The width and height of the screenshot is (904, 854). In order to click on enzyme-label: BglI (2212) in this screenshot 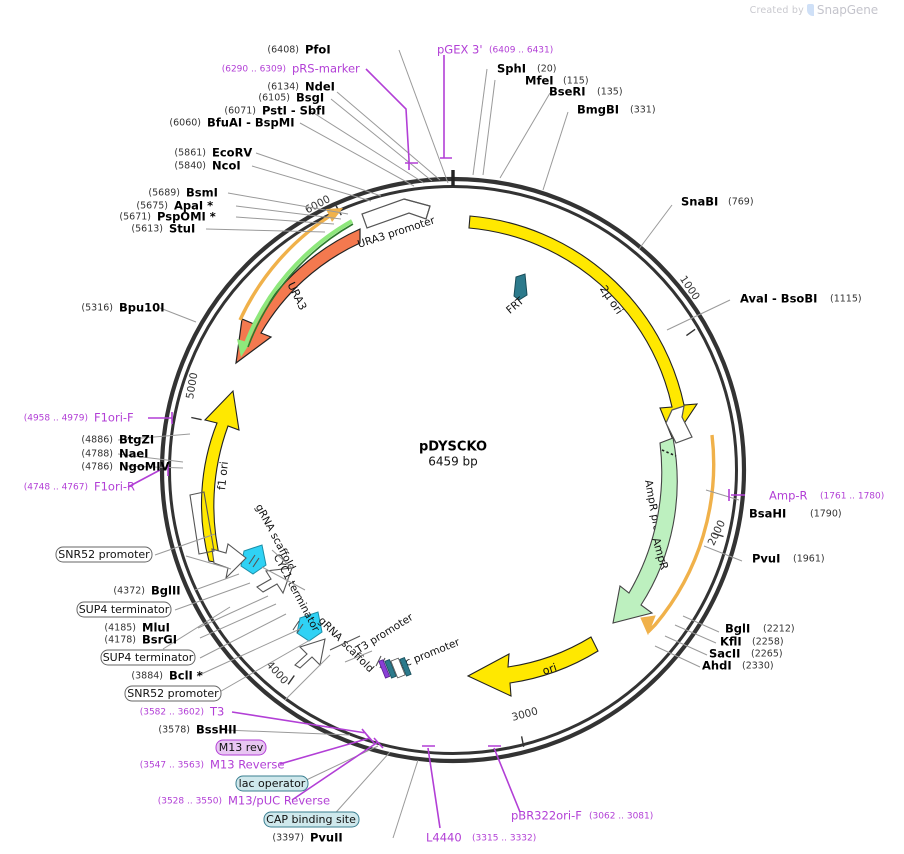, I will do `click(760, 629)`.